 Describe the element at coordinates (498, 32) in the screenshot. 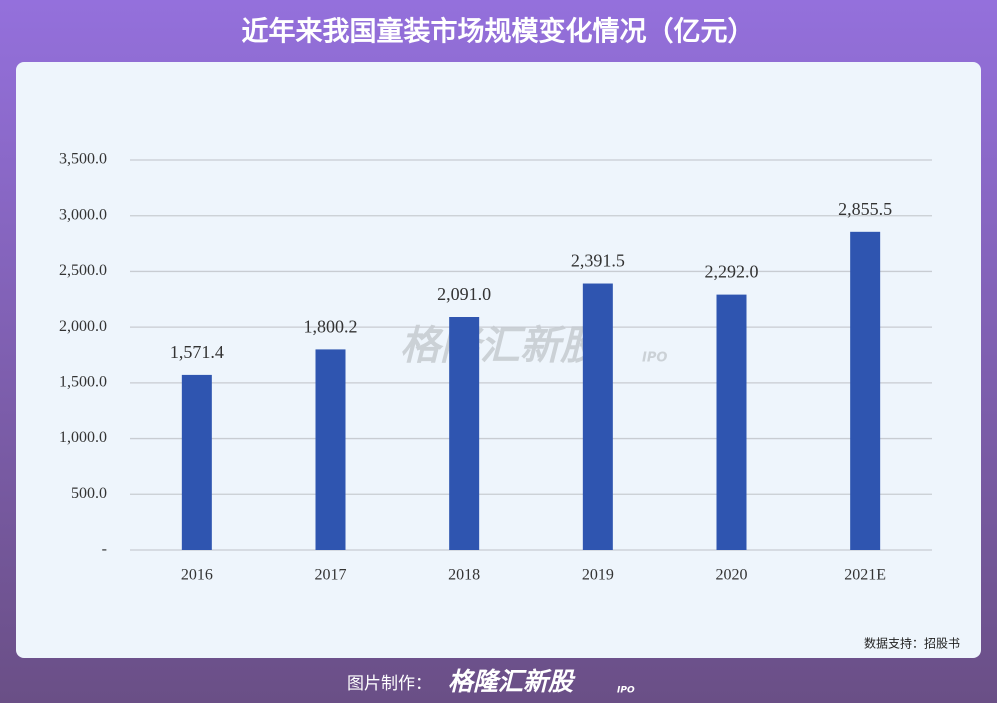

I see `chart-title: 近年来我国童装市场规模变化情况（亿元）` at that location.